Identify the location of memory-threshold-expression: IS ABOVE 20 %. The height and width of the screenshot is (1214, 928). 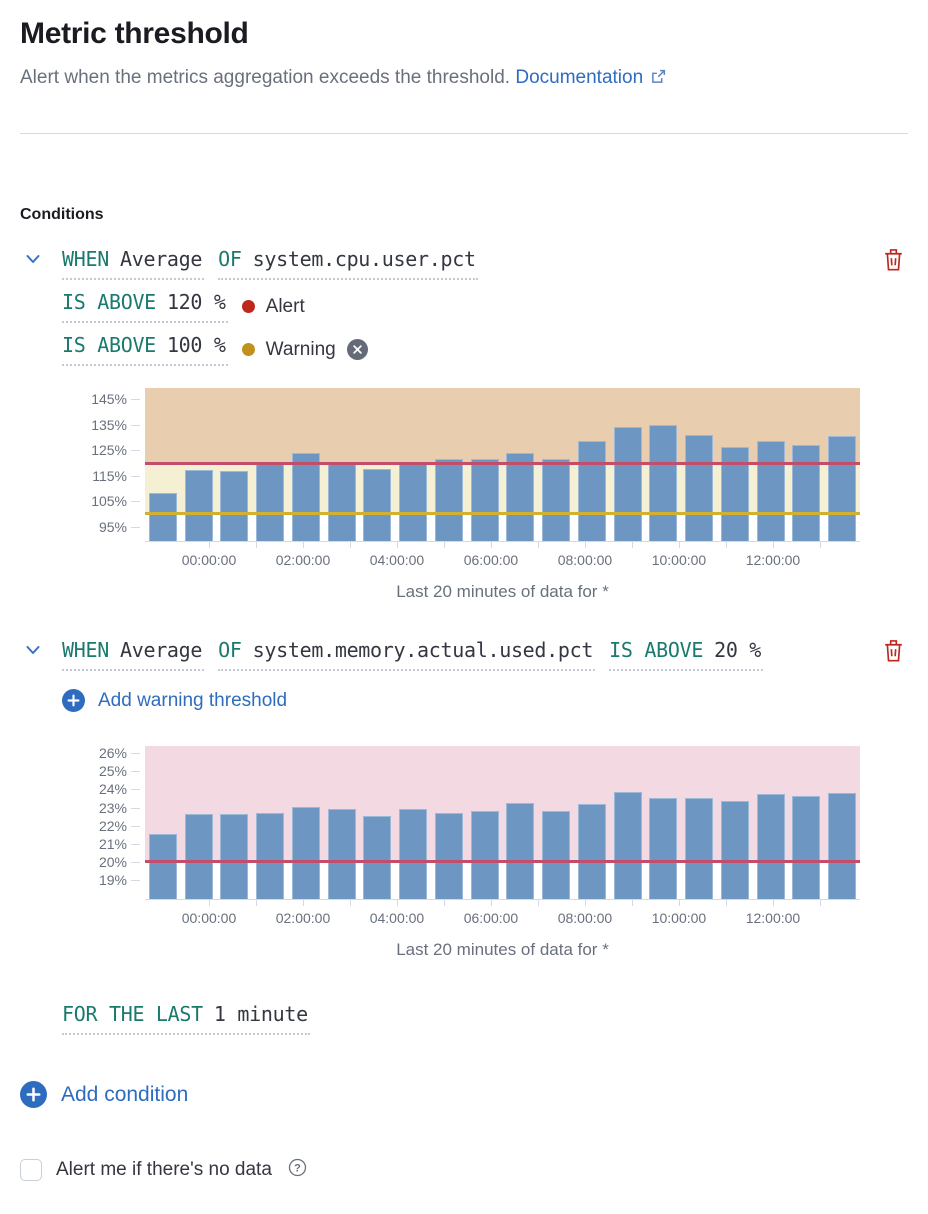
(686, 654).